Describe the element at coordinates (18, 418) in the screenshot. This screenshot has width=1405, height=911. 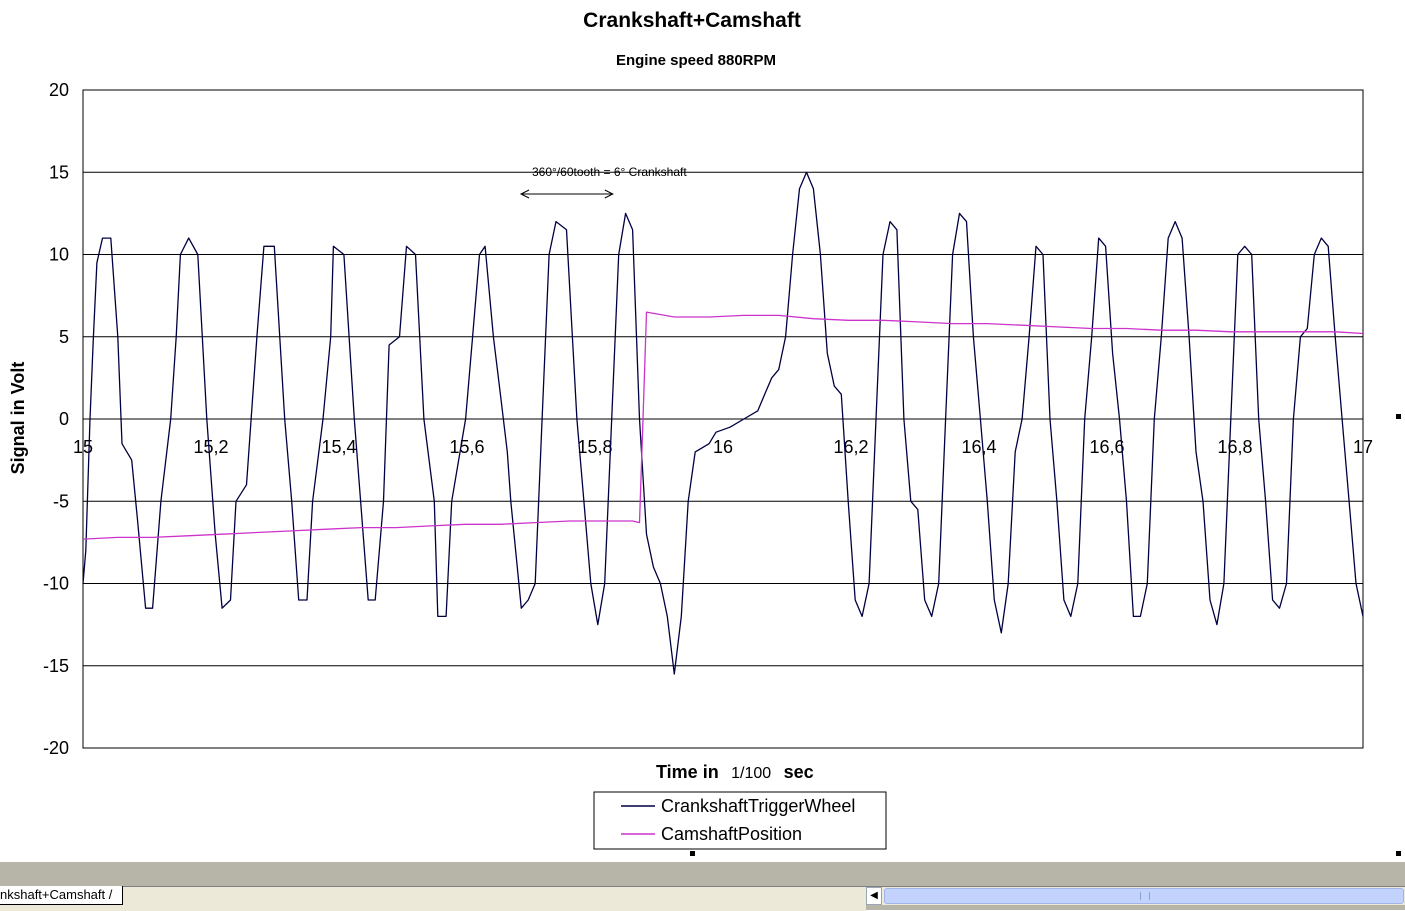
I see `y-axis-label: Signal in Volt` at that location.